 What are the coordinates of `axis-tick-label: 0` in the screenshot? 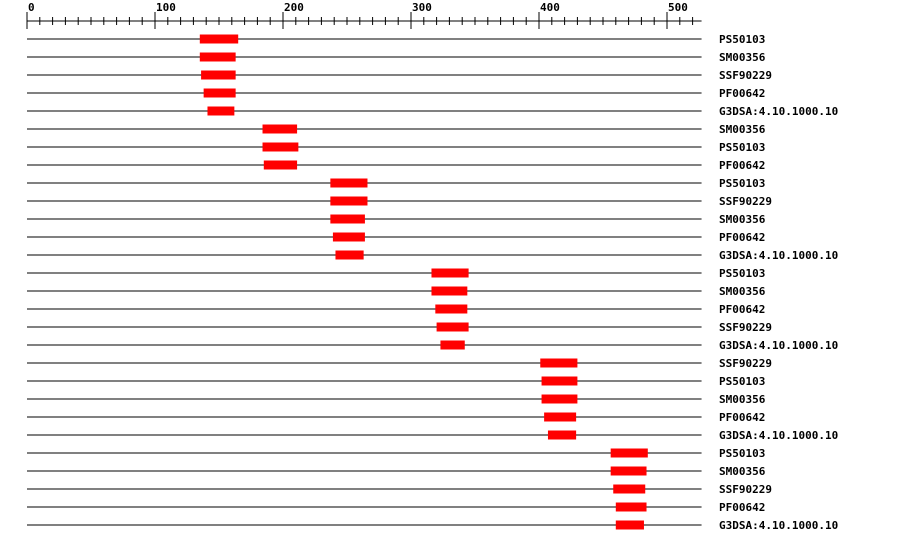 It's located at (31, 7).